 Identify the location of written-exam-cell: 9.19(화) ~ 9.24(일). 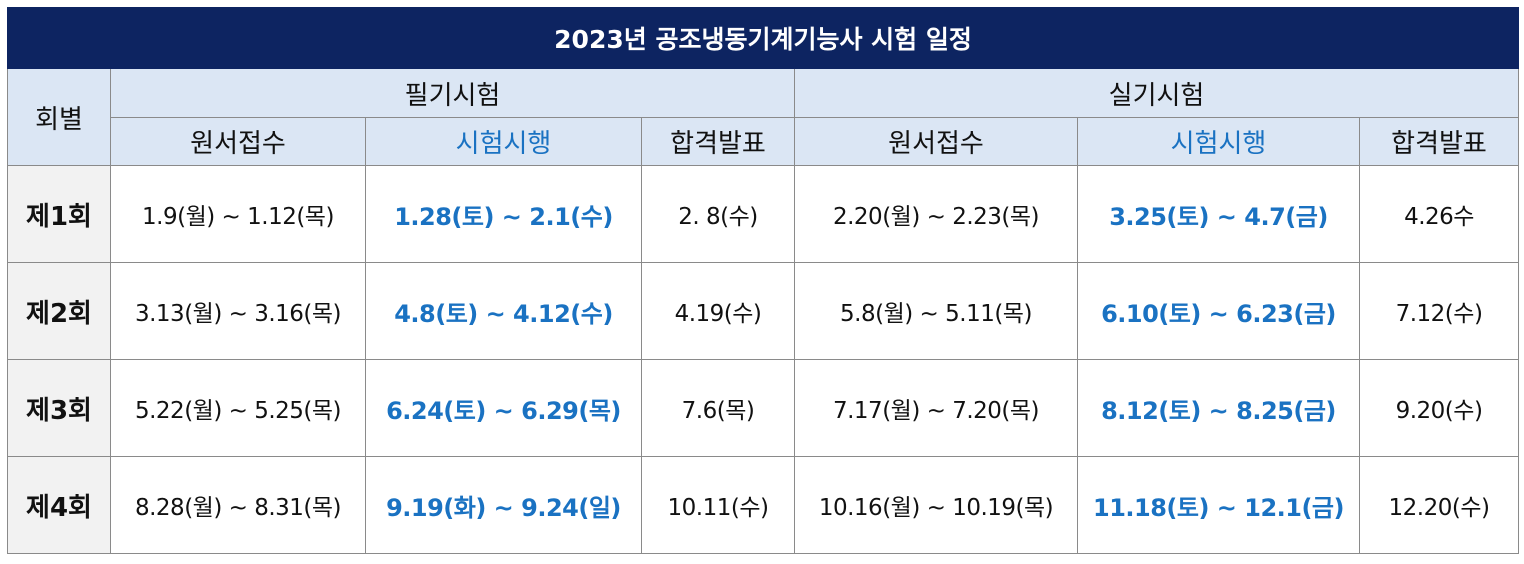
(503, 505).